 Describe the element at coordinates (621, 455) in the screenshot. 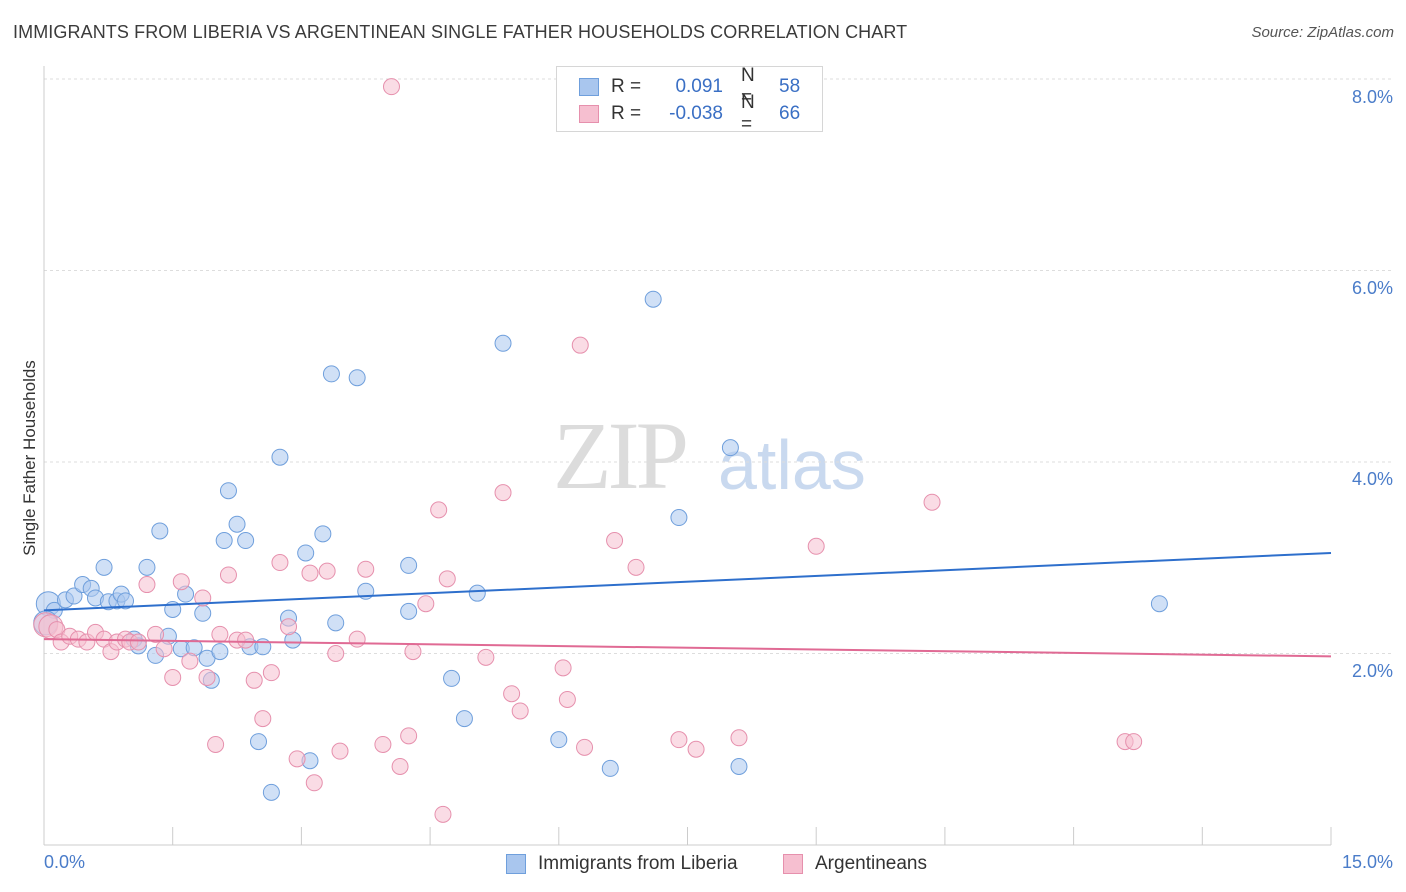

I see `watermark-zip: ZIP` at that location.